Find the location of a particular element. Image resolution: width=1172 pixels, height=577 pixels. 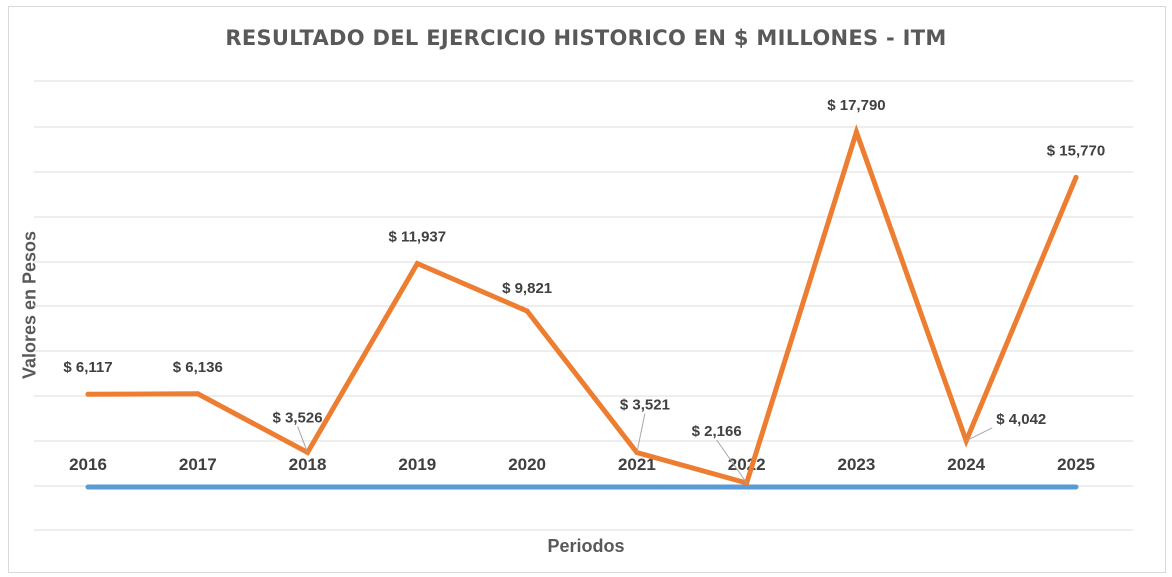

x-tick-label: 2025 is located at coordinates (1076, 464).